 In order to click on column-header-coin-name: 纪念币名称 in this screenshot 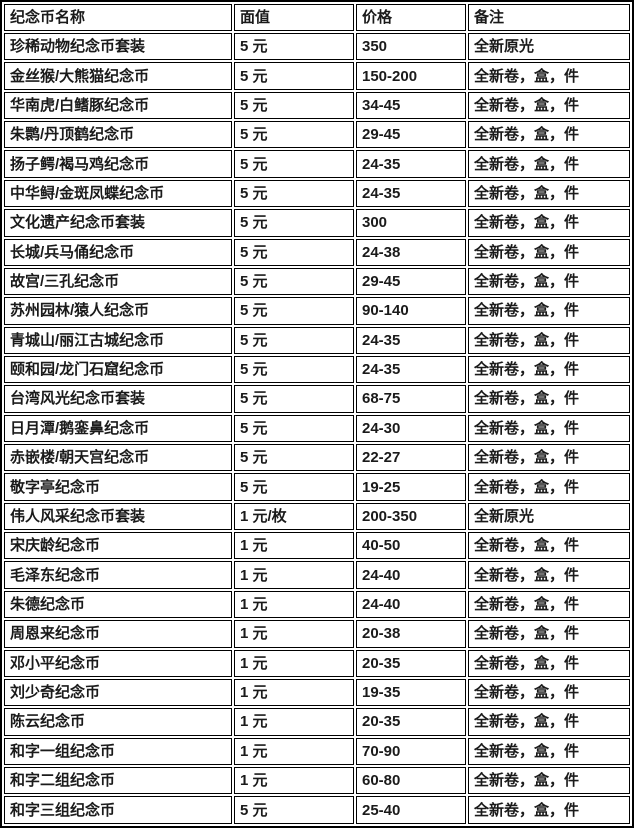, I will do `click(118, 17)`.